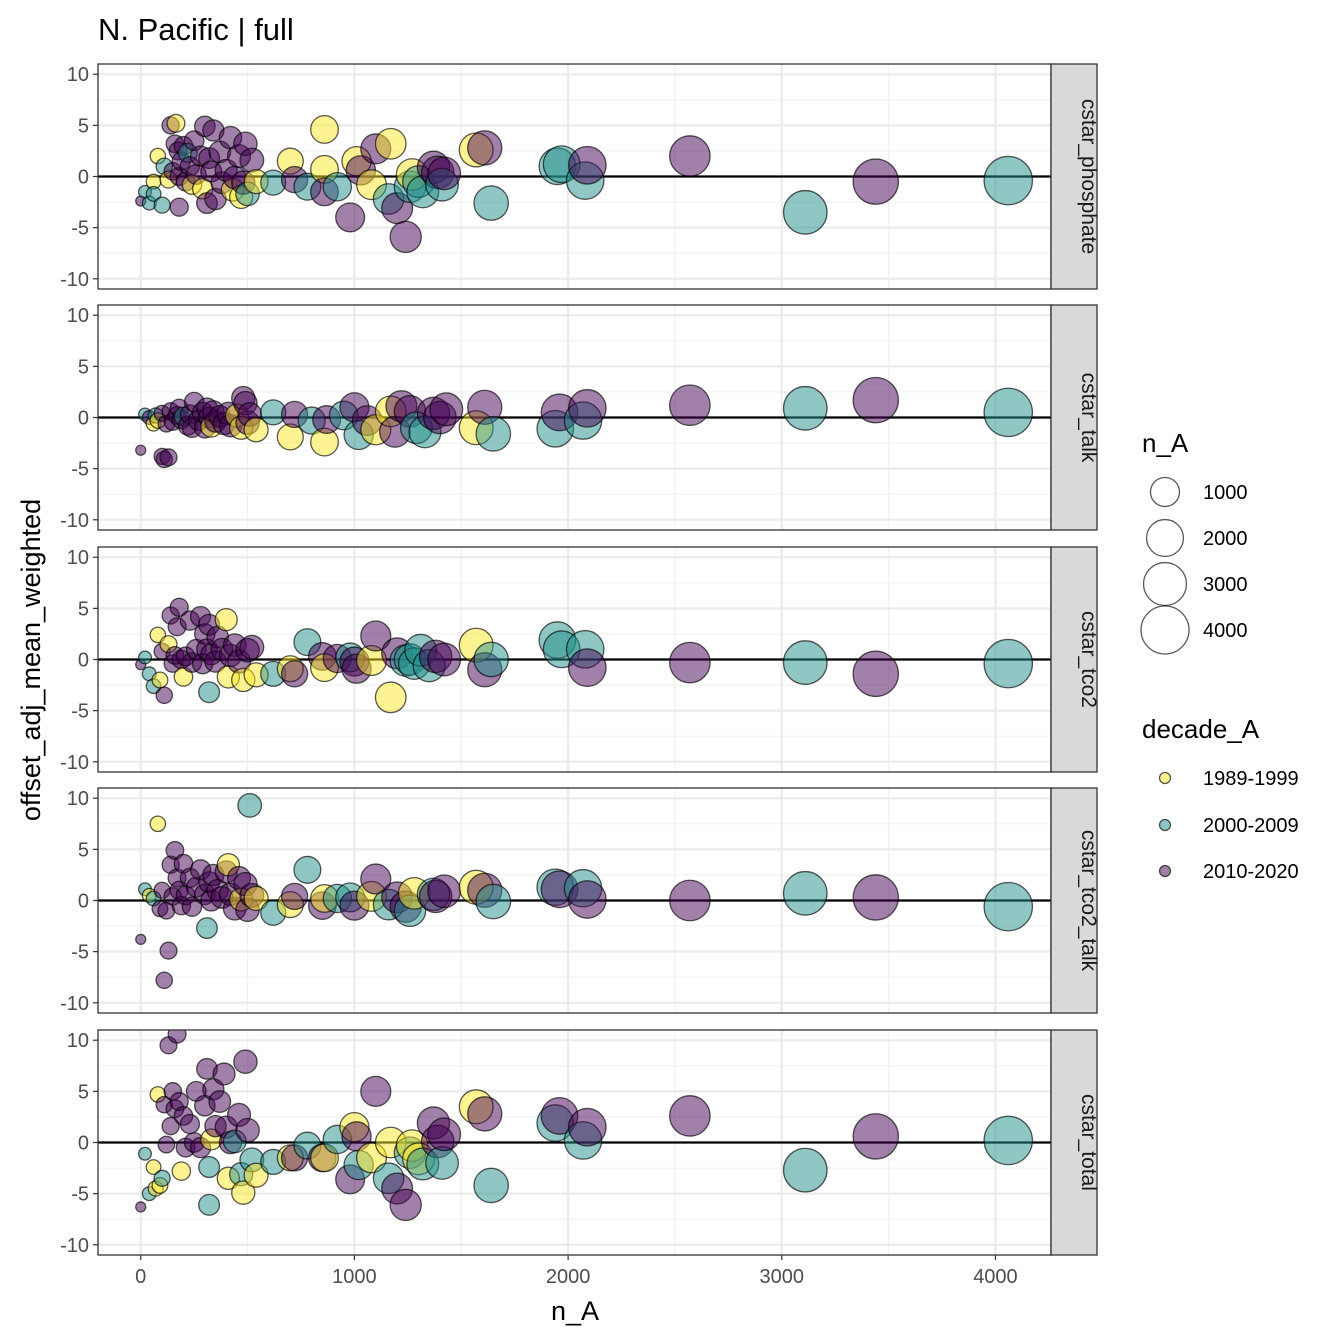  Describe the element at coordinates (1251, 779) in the screenshot. I see `color-legend-label: 1989-1999` at that location.